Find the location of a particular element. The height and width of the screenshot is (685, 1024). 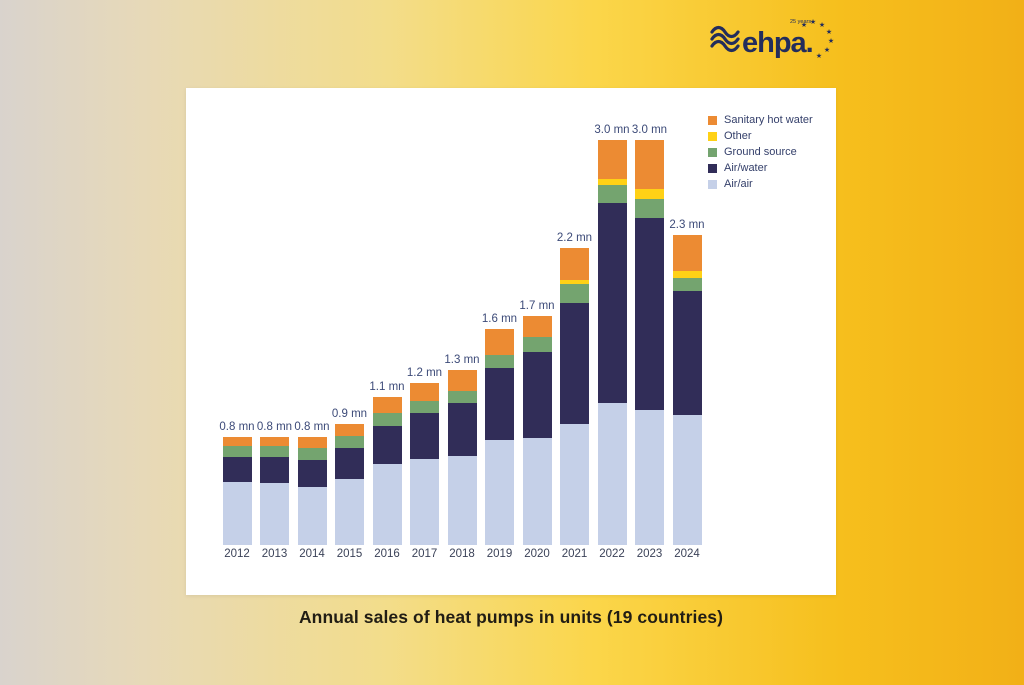

bar-total-label-2023: 3.0 mn is located at coordinates (649, 130).